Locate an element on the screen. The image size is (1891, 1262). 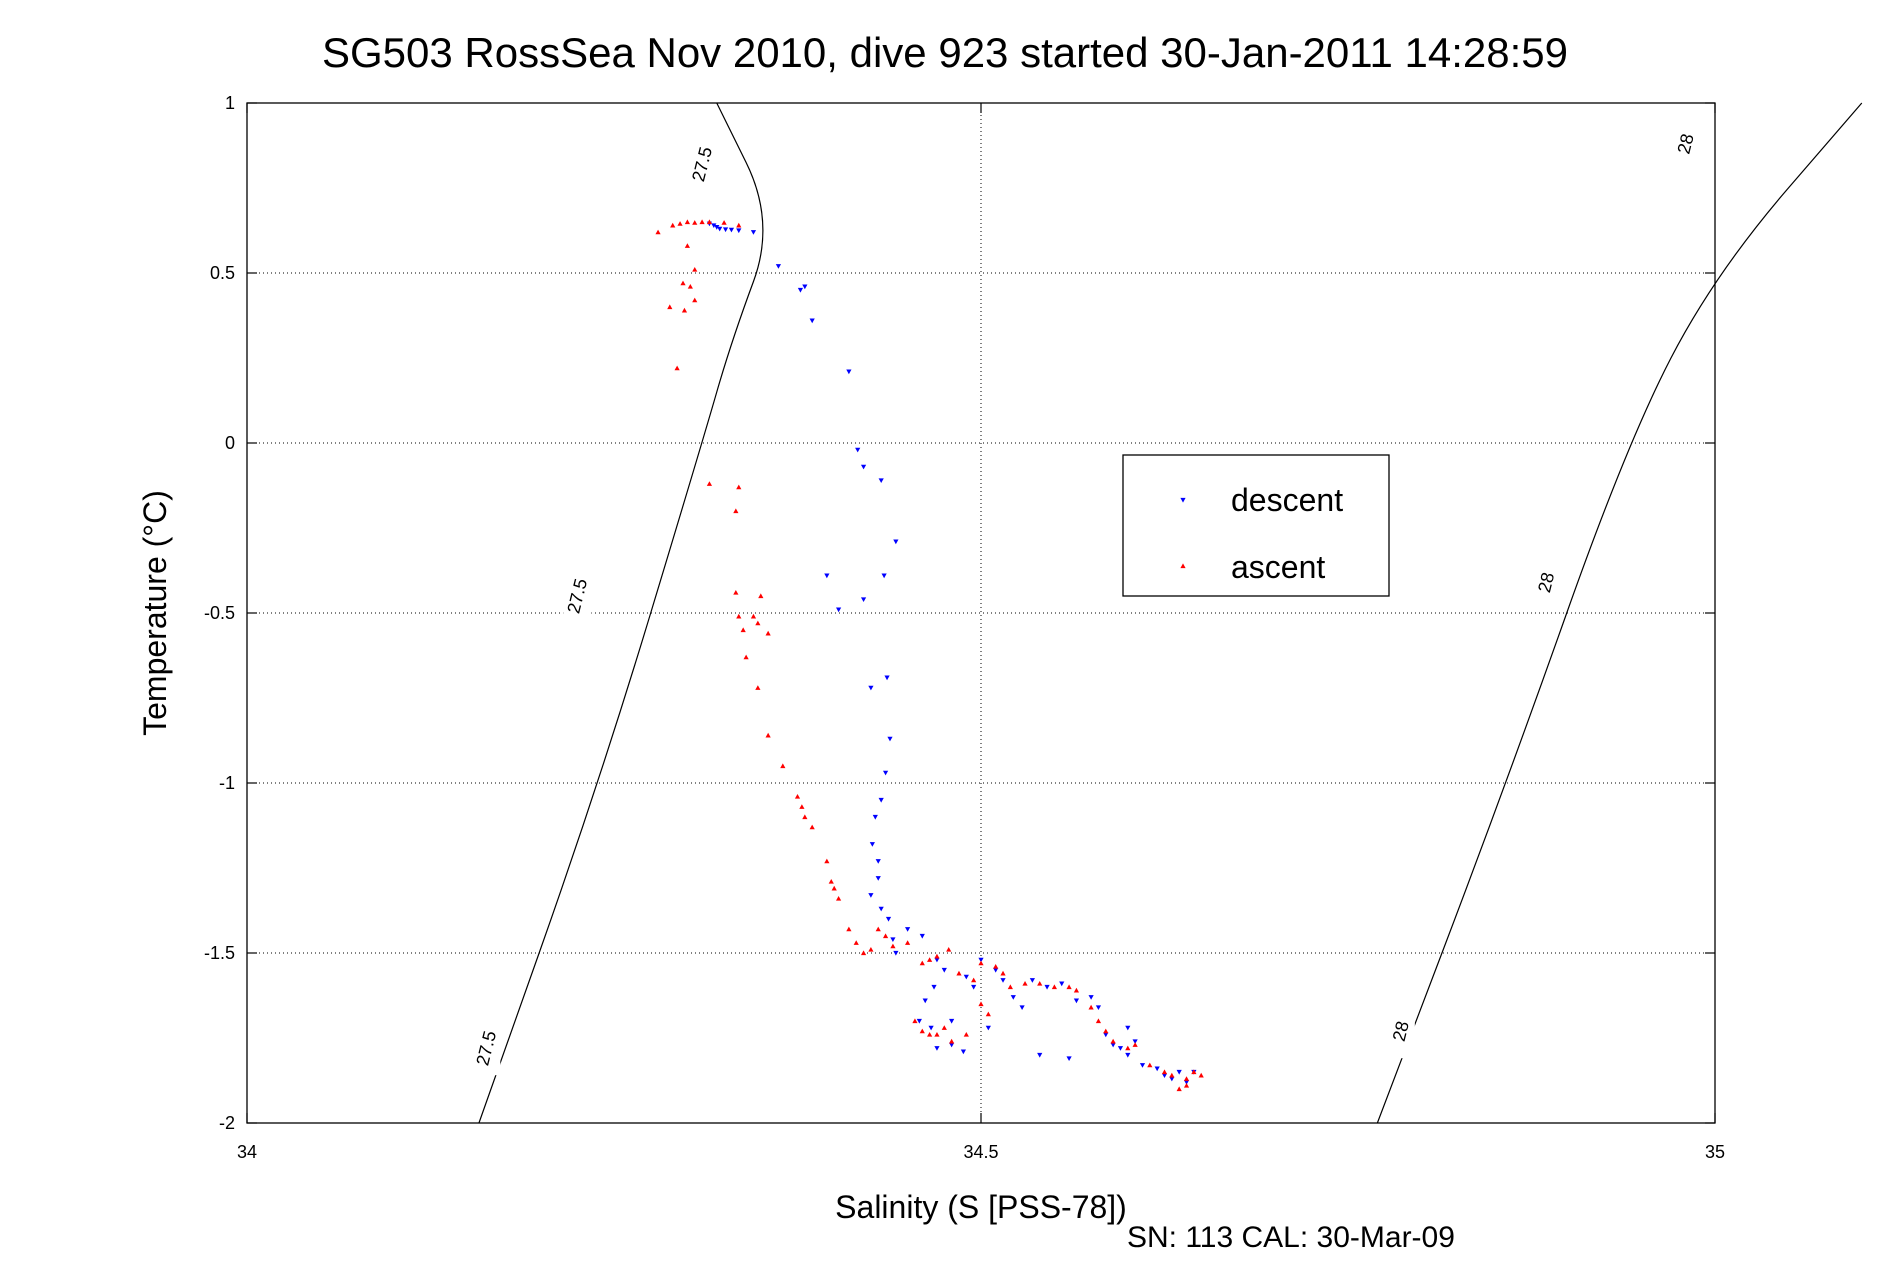
legend-marker-ascent is located at coordinates (1183, 566).